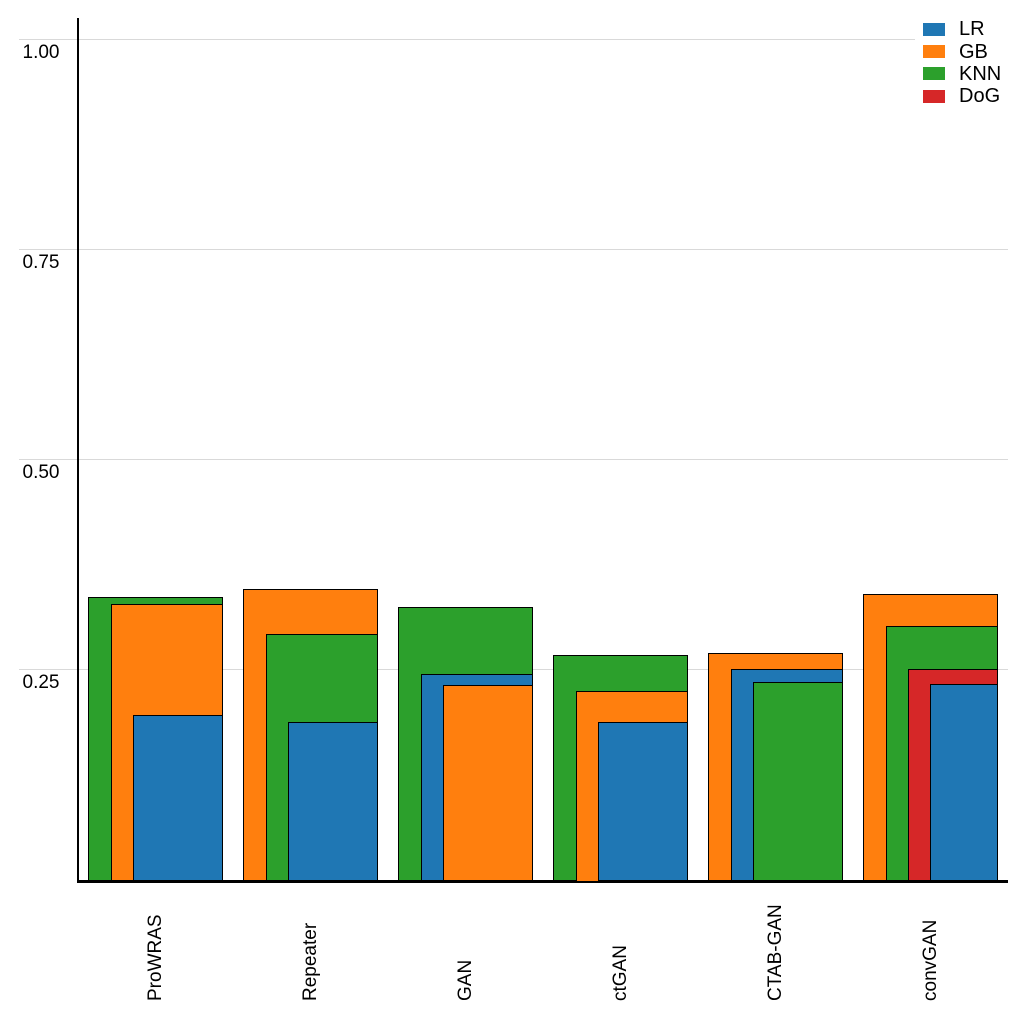  I want to click on x-tick-label: GAN, so click(465, 980).